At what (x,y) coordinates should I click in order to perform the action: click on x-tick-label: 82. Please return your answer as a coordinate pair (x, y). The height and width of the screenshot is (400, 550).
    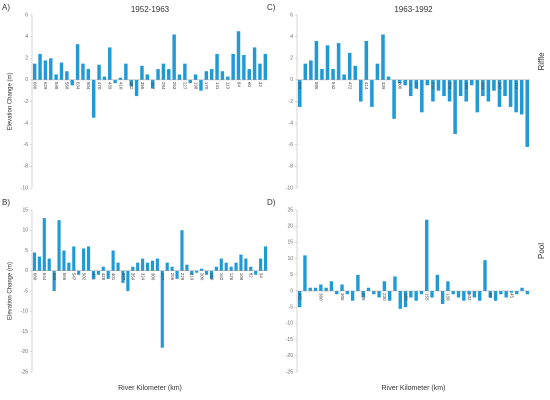
    Looking at the image, I should click on (251, 276).